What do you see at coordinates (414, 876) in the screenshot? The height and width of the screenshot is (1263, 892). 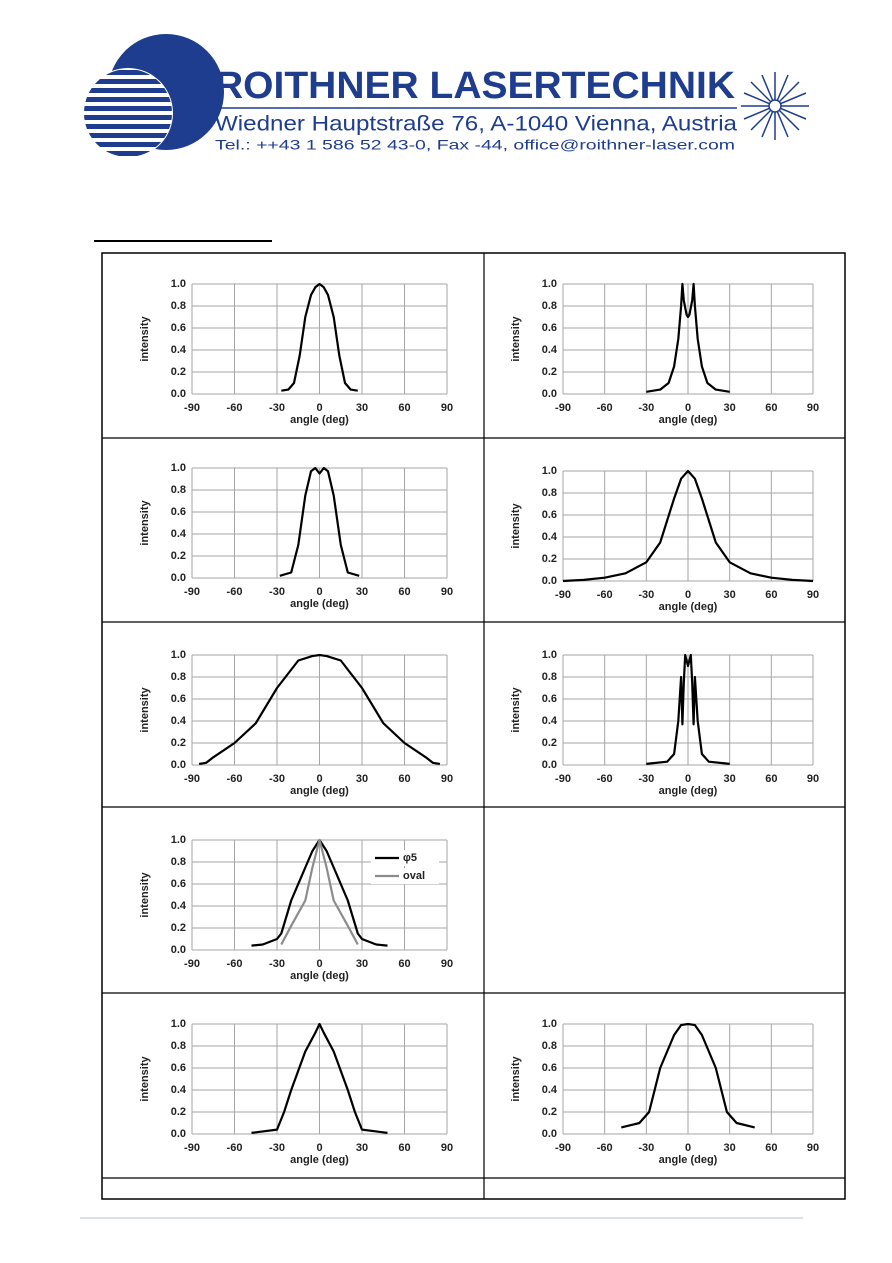 I see `legend-label: oval` at bounding box center [414, 876].